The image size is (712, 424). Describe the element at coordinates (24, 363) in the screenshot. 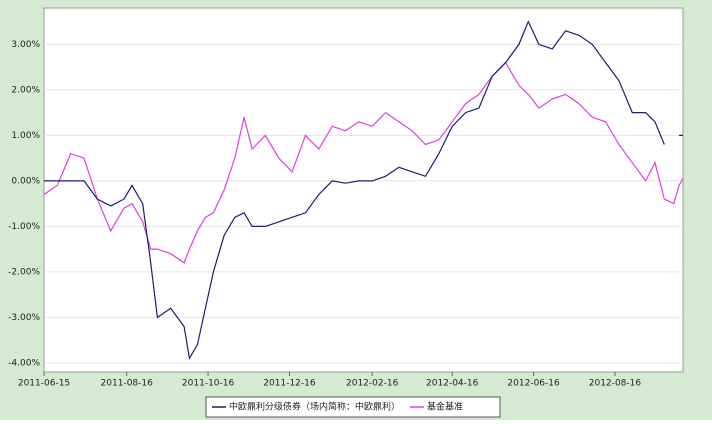

I see `y-tick-label: -4.00%` at that location.